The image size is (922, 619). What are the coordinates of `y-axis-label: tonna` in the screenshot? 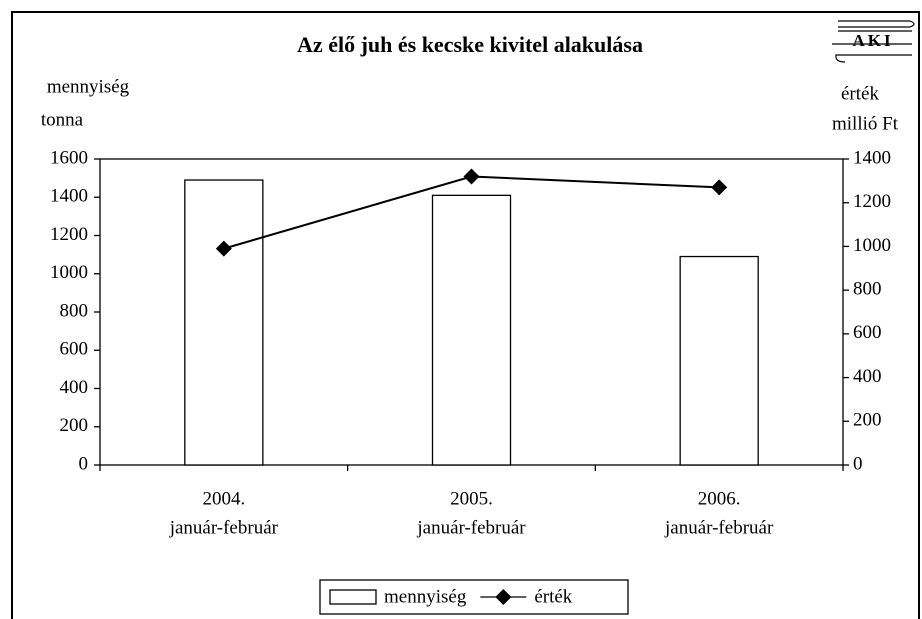 It's located at (62, 119).